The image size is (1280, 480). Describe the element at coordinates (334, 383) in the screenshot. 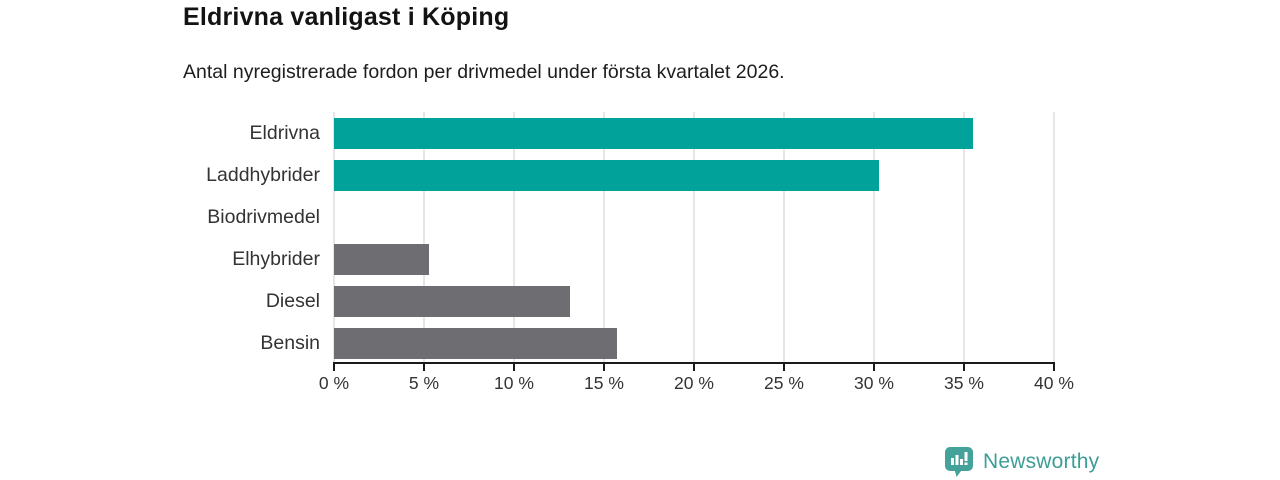

I see `x-tick-label-0: 0 %` at that location.